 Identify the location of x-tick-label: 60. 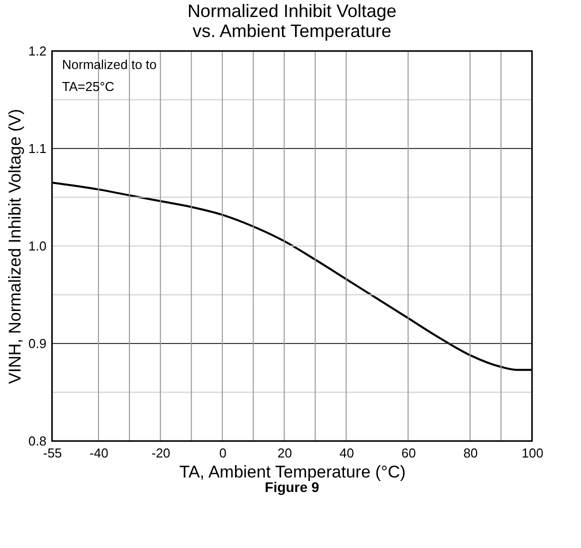
(408, 453).